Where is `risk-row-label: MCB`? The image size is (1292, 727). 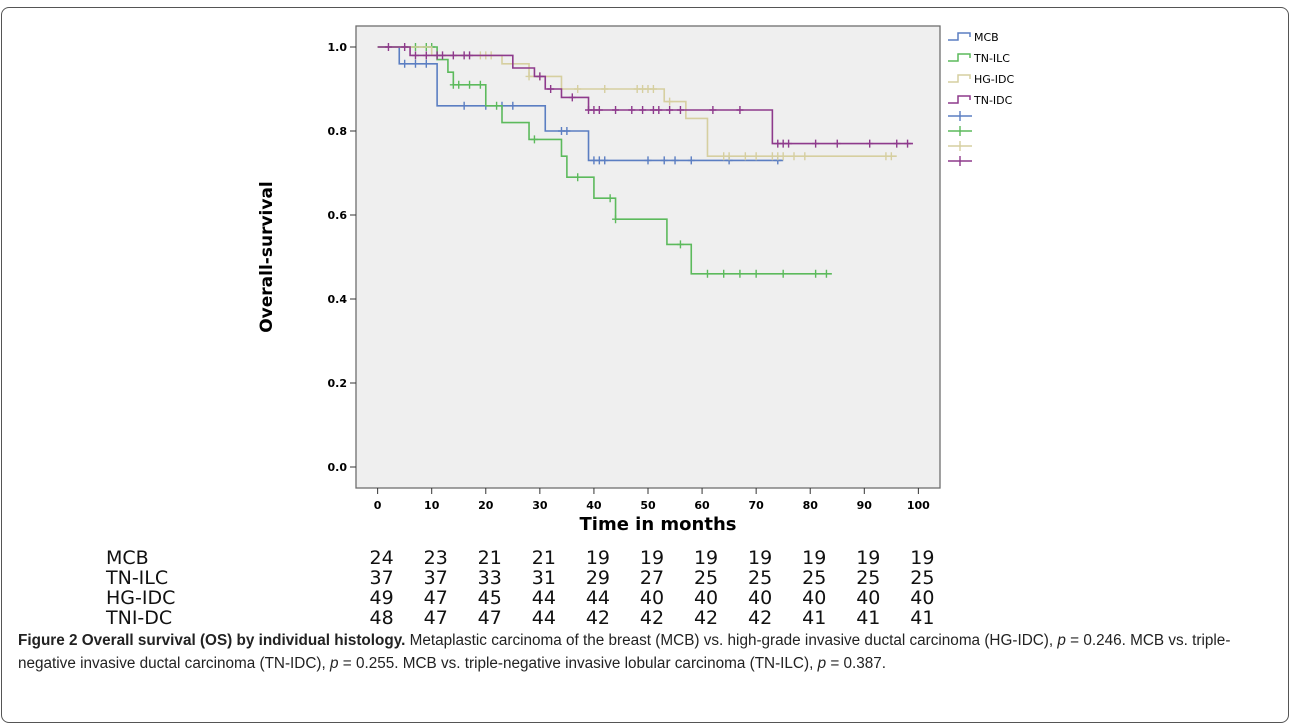 risk-row-label: MCB is located at coordinates (127, 558).